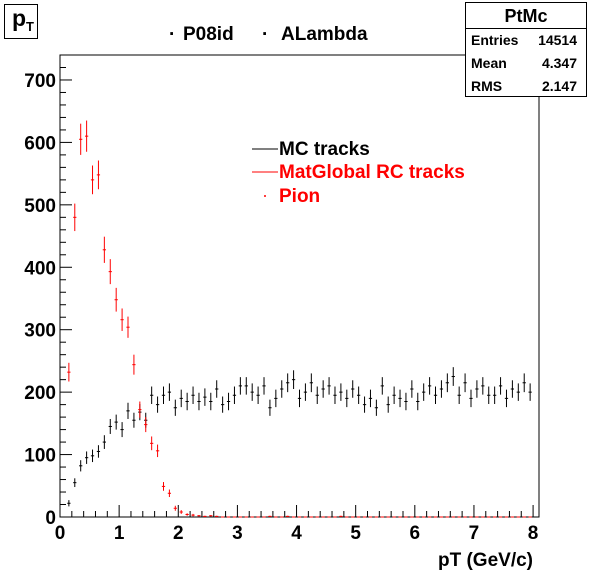  What do you see at coordinates (355, 533) in the screenshot?
I see `x-tick-label: 5` at bounding box center [355, 533].